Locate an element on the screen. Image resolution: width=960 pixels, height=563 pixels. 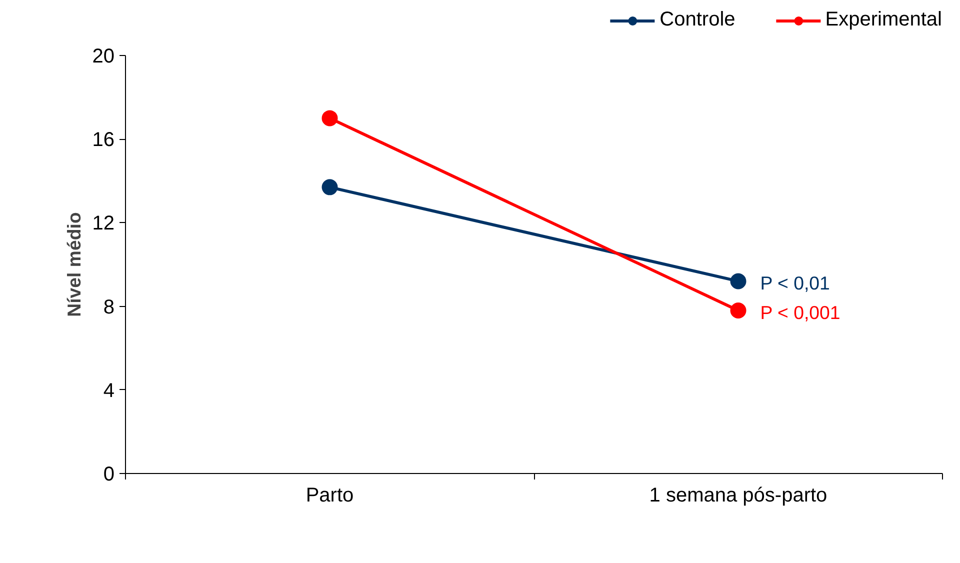
legend-label: Experimental is located at coordinates (883, 20).